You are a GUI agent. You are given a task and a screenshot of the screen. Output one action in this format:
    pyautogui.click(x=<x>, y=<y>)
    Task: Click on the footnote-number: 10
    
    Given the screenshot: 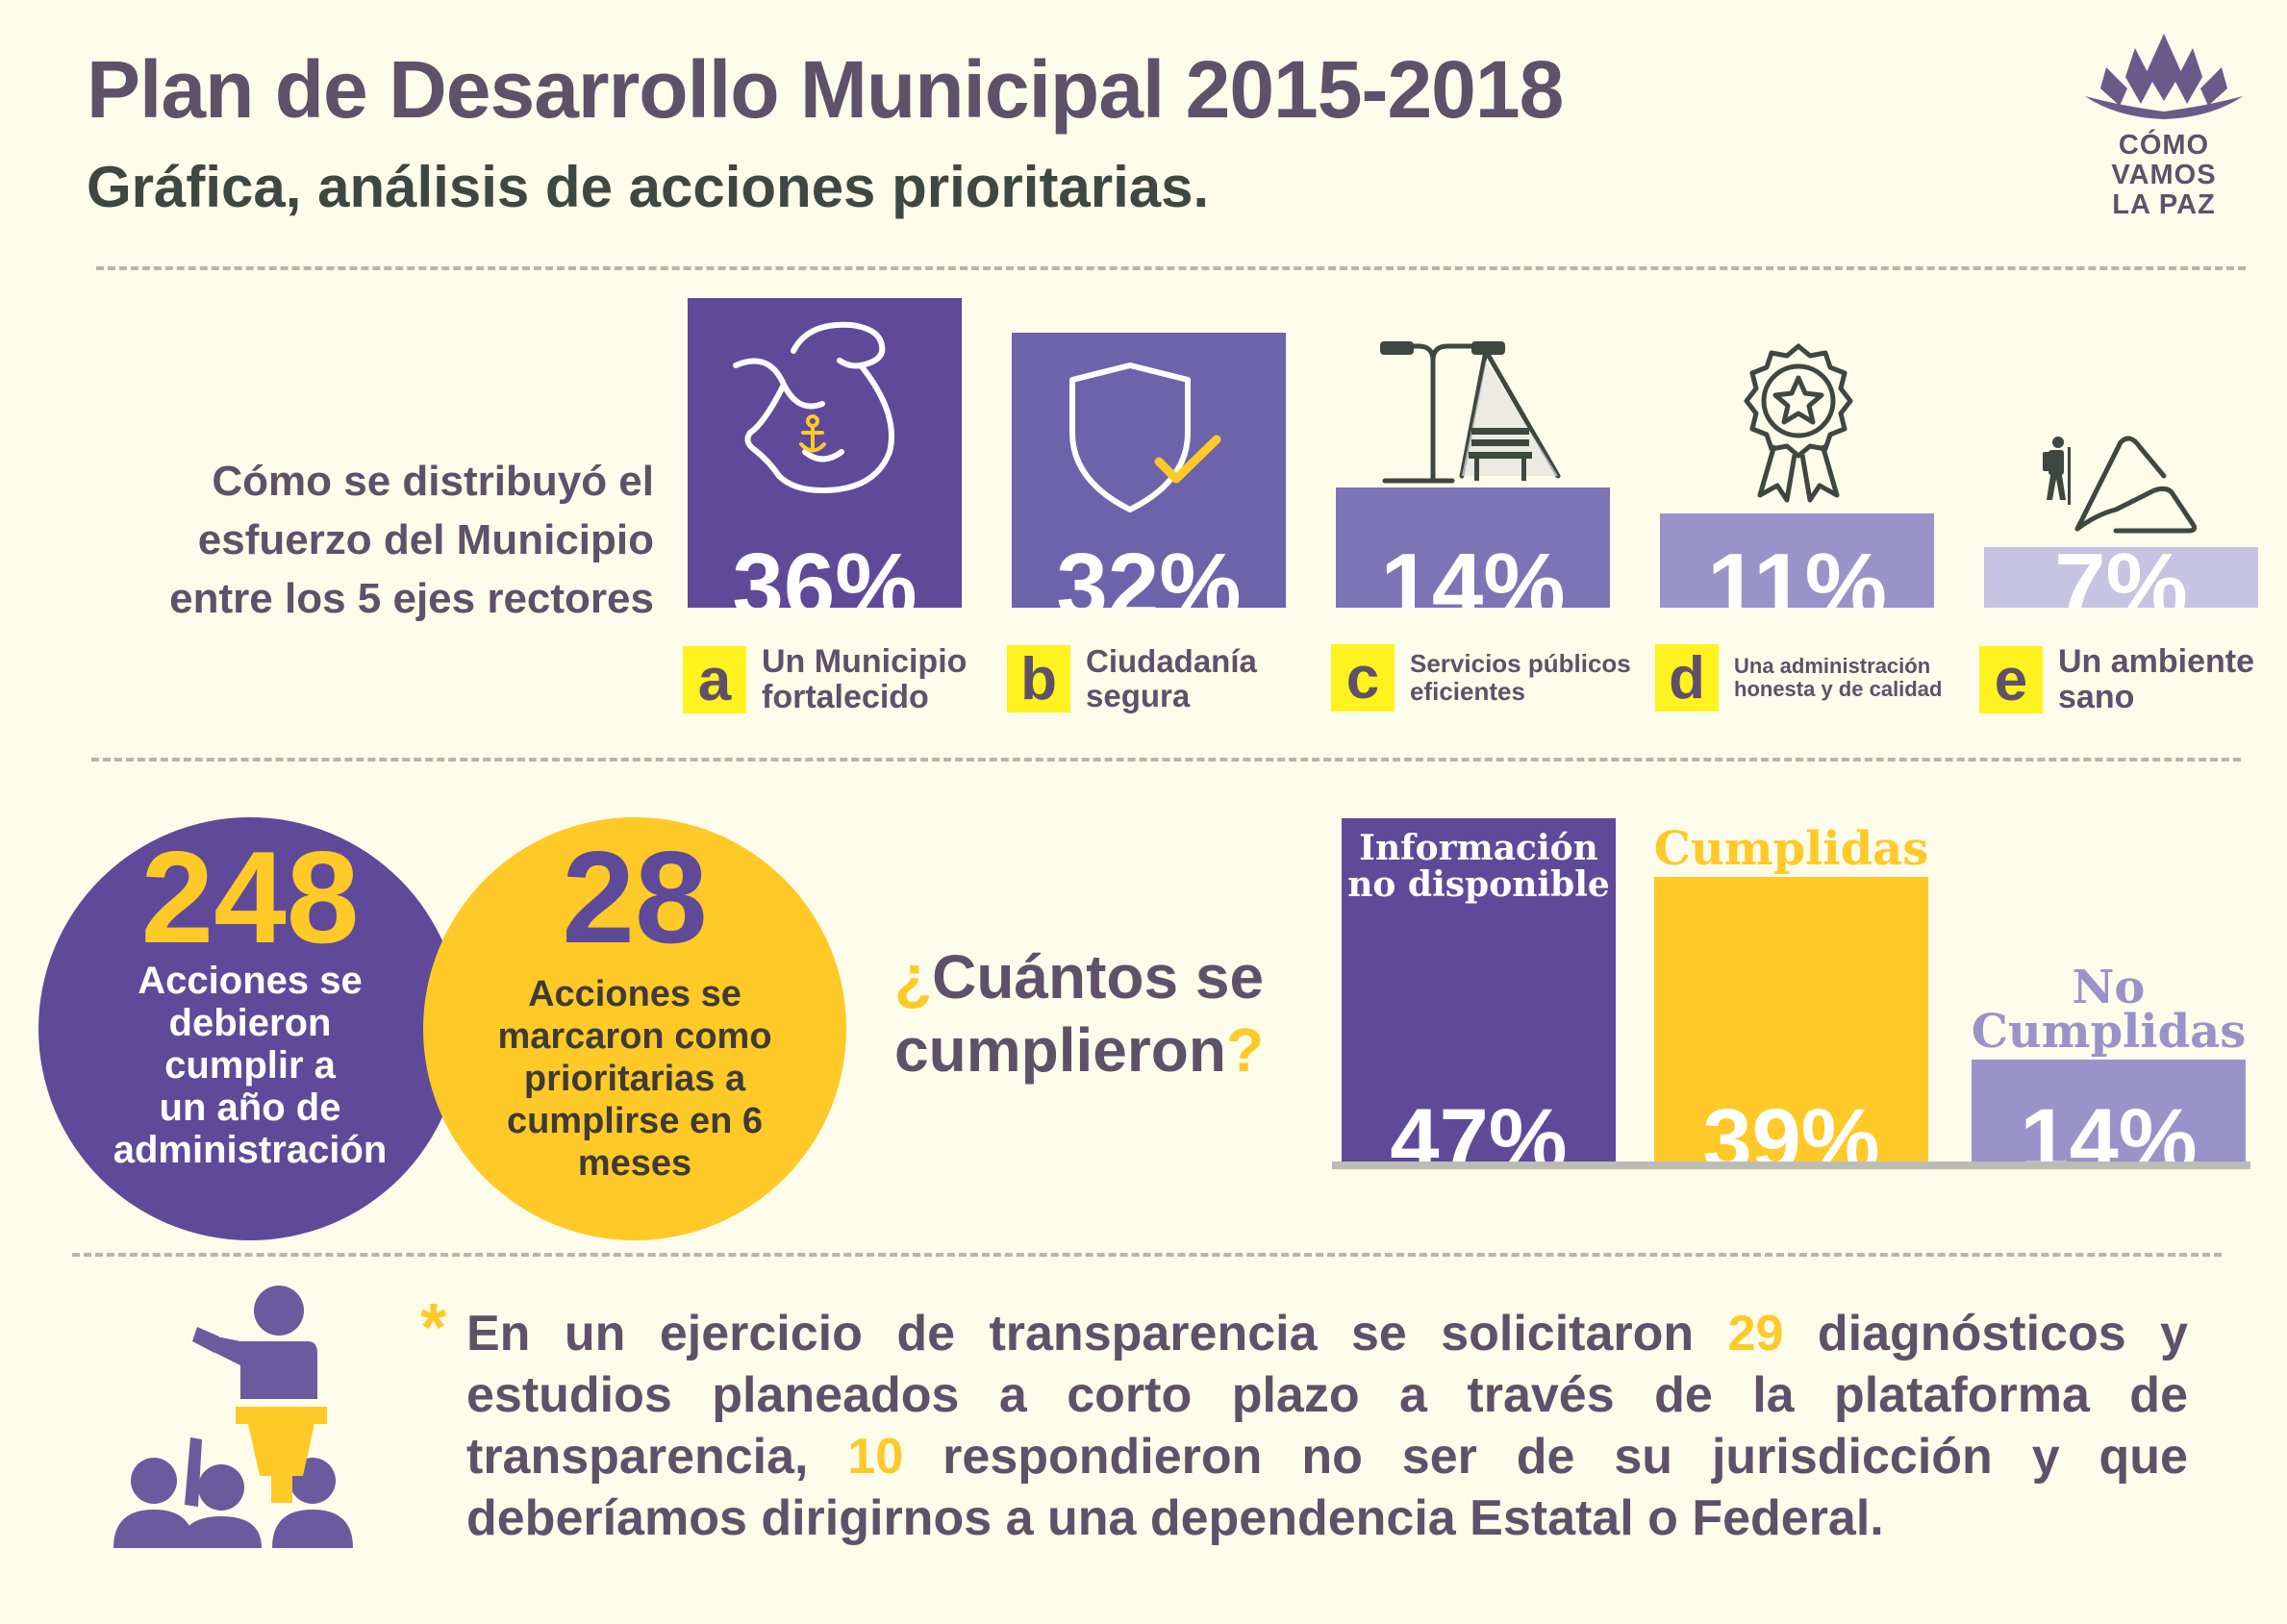 What is the action you would take?
    pyautogui.click(x=875, y=1457)
    